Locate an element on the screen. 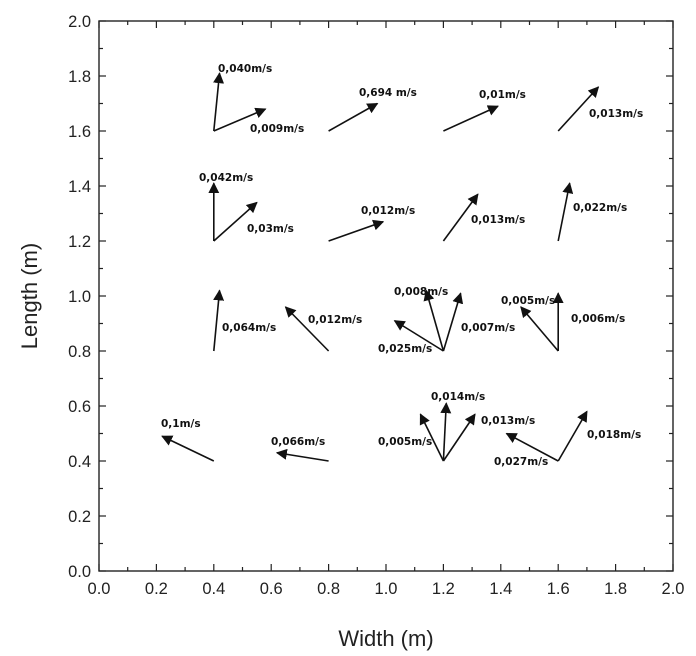 This screenshot has height=656, width=696. vector-label: 0,027m/s is located at coordinates (521, 462).